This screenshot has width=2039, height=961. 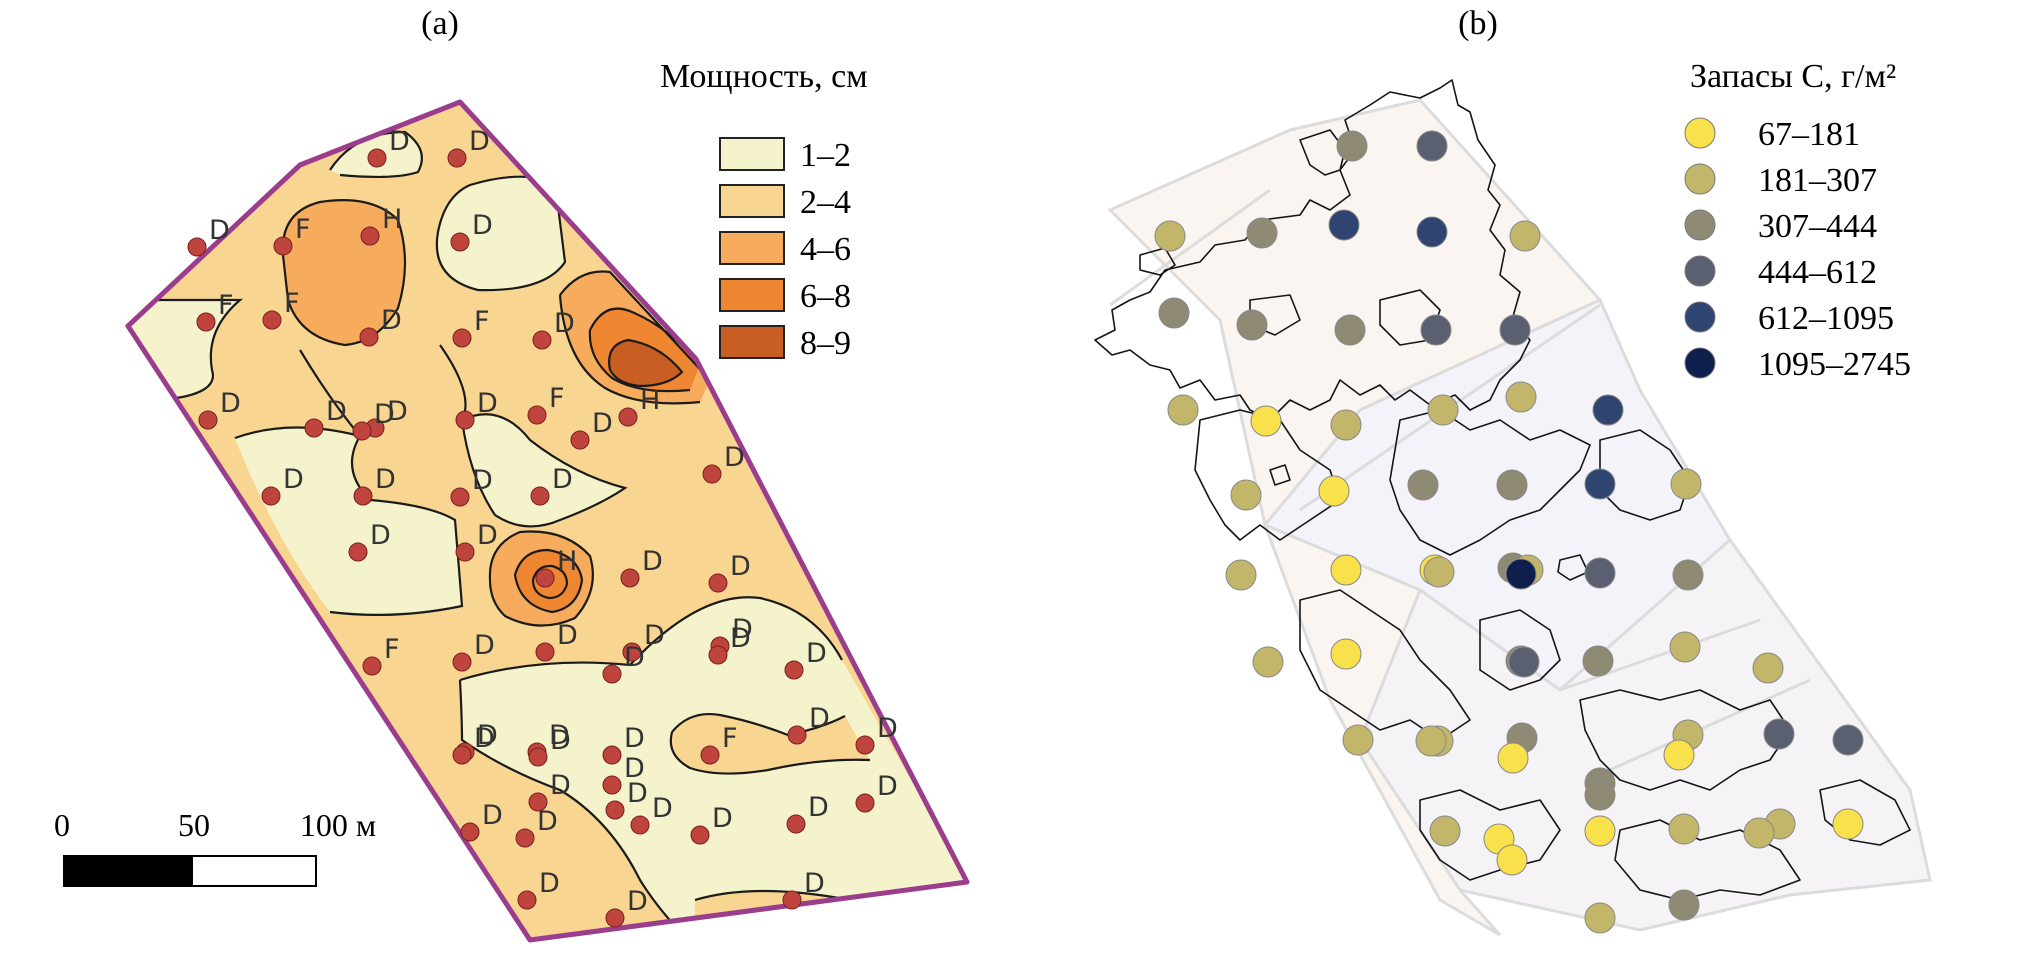 I want to click on panel-label-b: (b), so click(x=1478, y=23).